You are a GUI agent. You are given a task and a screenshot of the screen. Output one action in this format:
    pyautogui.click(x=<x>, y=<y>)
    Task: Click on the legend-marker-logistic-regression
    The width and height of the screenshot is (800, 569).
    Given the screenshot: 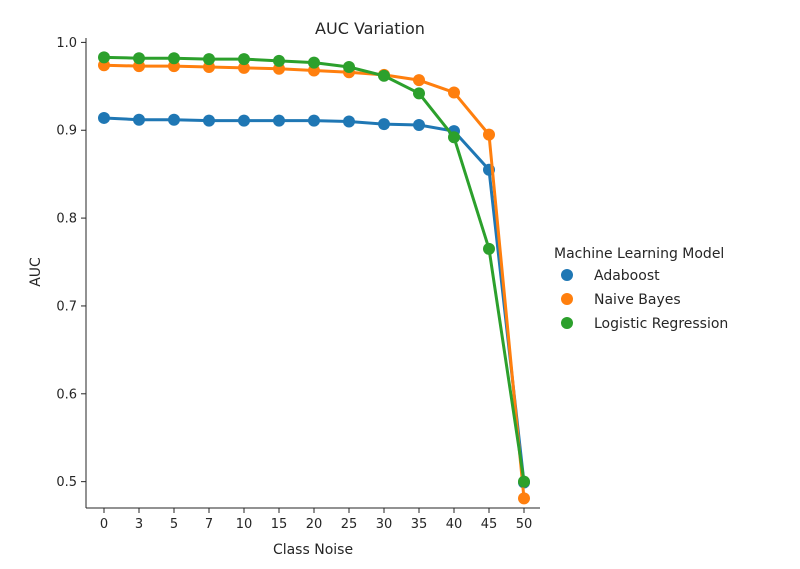 What is the action you would take?
    pyautogui.click(x=567, y=323)
    